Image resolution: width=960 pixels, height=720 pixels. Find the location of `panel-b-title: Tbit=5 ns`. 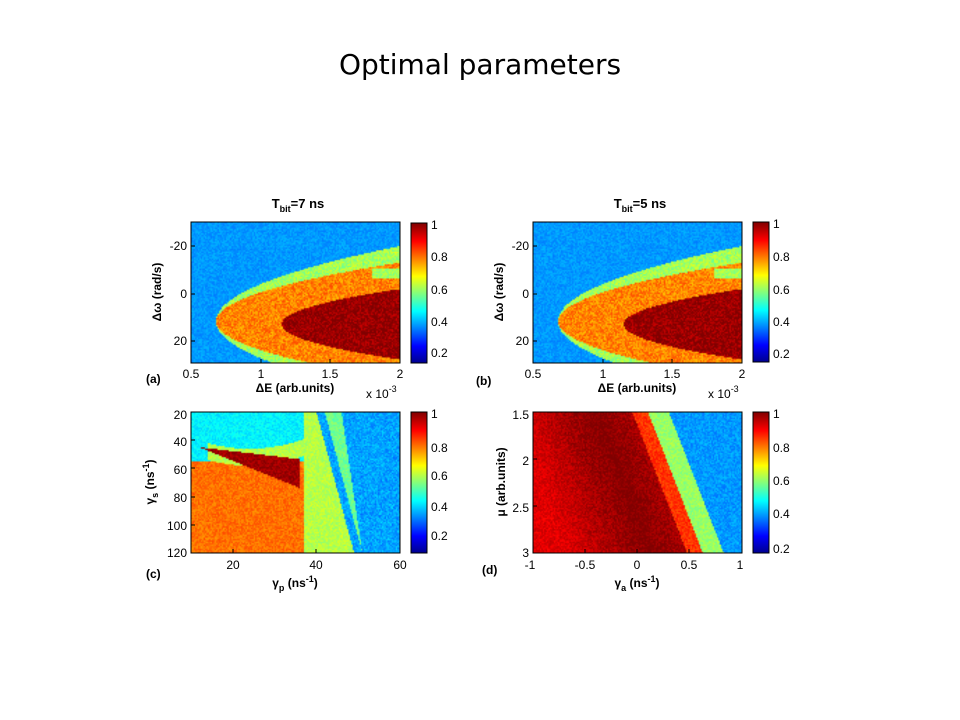

panel-b-title: Tbit=5 ns is located at coordinates (640, 205).